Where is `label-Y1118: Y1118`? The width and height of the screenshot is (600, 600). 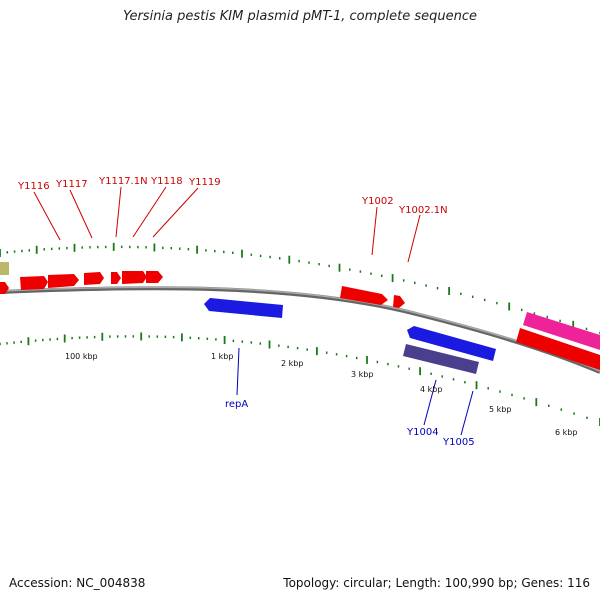 label-Y1118: Y1118 is located at coordinates (166, 181).